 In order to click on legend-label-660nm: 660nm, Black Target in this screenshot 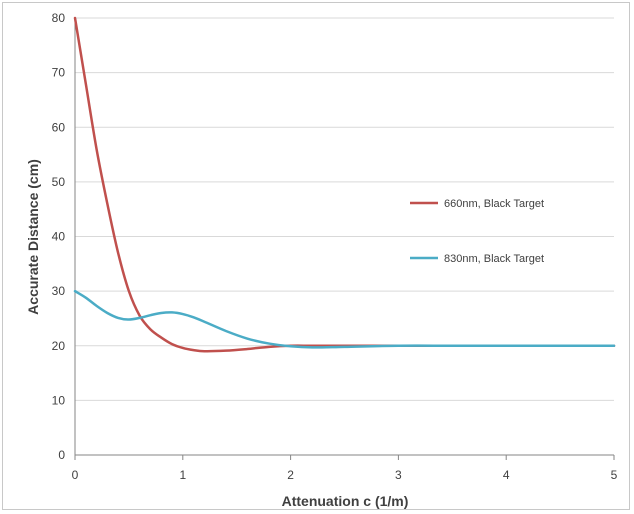, I will do `click(494, 204)`.